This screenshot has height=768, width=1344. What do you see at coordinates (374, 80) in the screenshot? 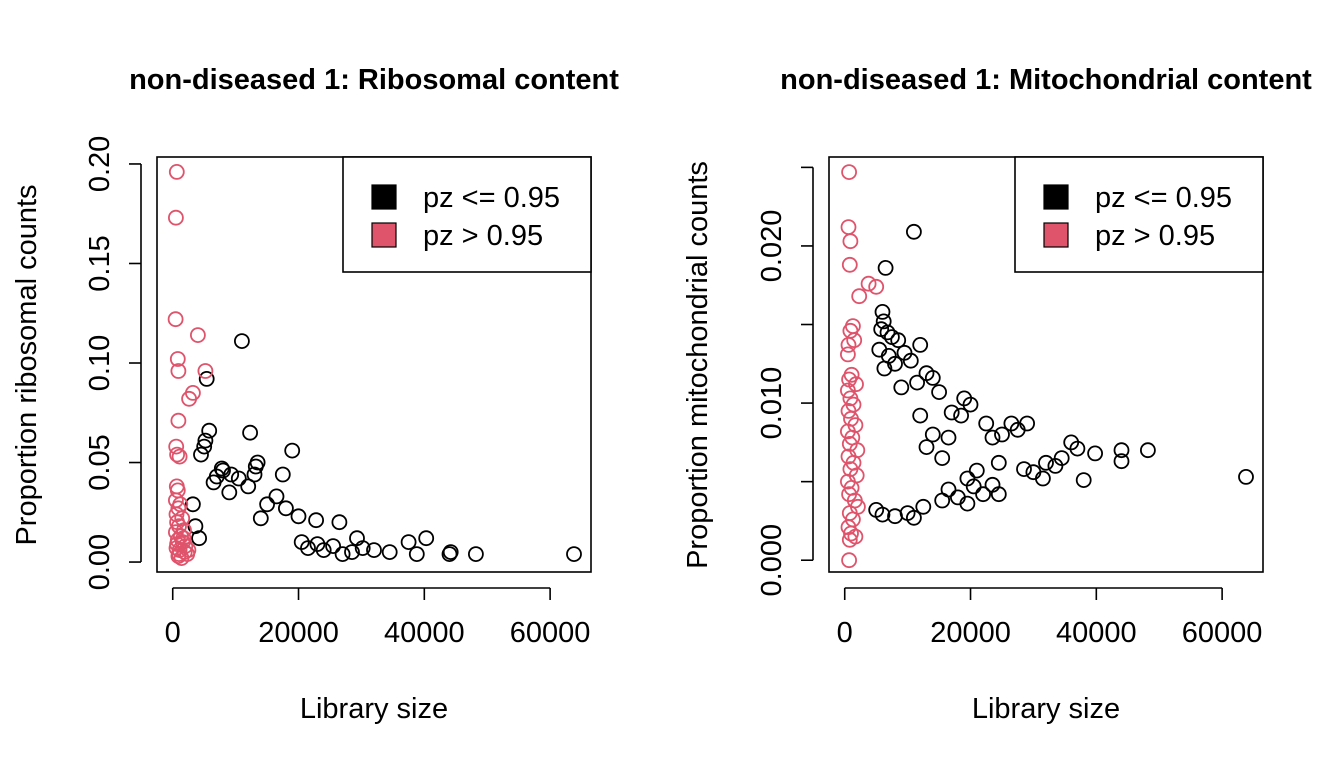
I see `ribosomal-title: non-diseased 1: Ribosomal content` at bounding box center [374, 80].